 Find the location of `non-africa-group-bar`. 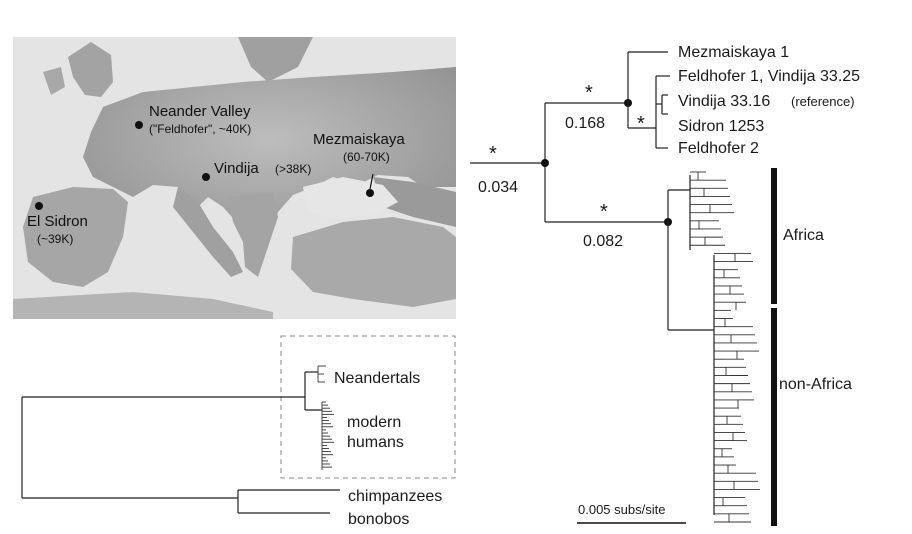

non-africa-group-bar is located at coordinates (774, 417).